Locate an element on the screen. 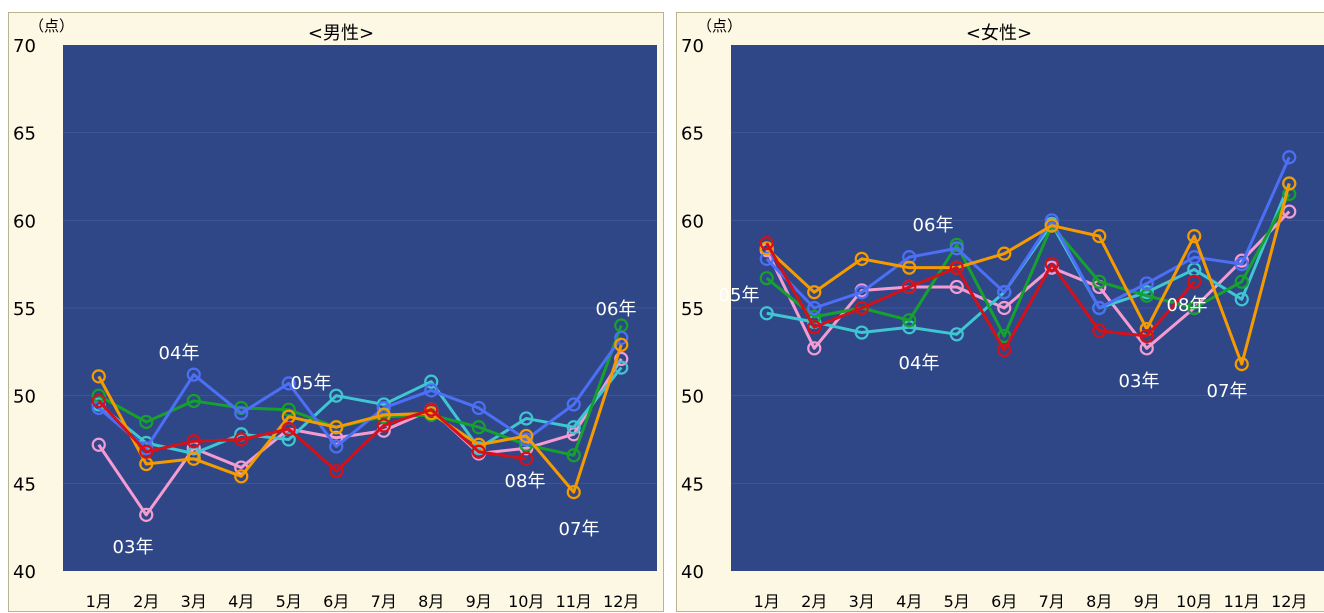 This screenshot has height=613, width=1324. x-tick-label: 3月 is located at coordinates (862, 601).